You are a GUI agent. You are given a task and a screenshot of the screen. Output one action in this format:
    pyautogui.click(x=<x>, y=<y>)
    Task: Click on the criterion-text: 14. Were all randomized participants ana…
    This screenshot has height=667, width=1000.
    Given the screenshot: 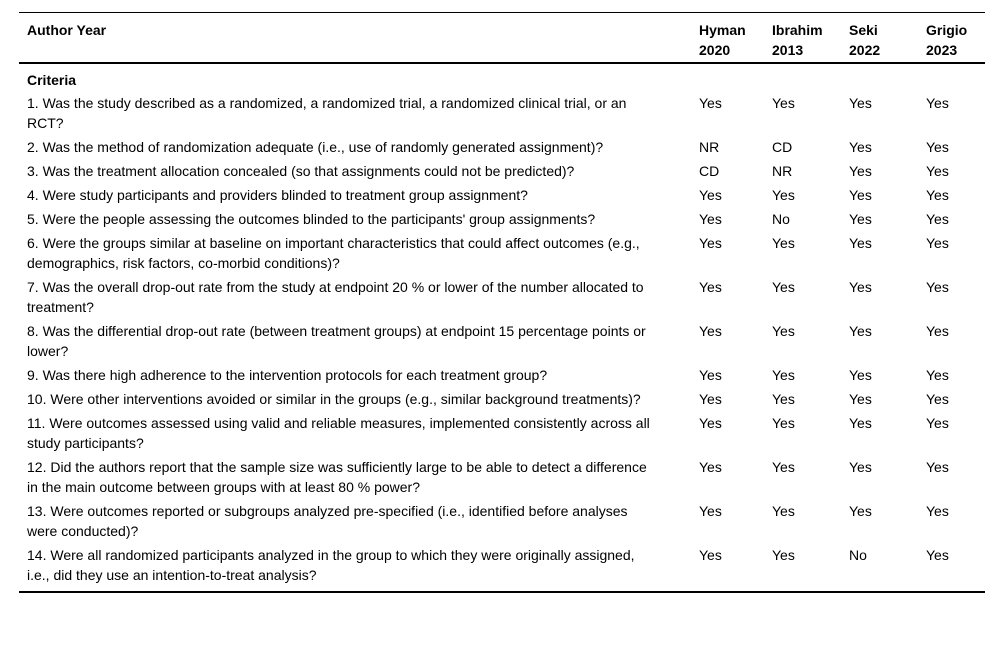 What is the action you would take?
    pyautogui.click(x=331, y=565)
    